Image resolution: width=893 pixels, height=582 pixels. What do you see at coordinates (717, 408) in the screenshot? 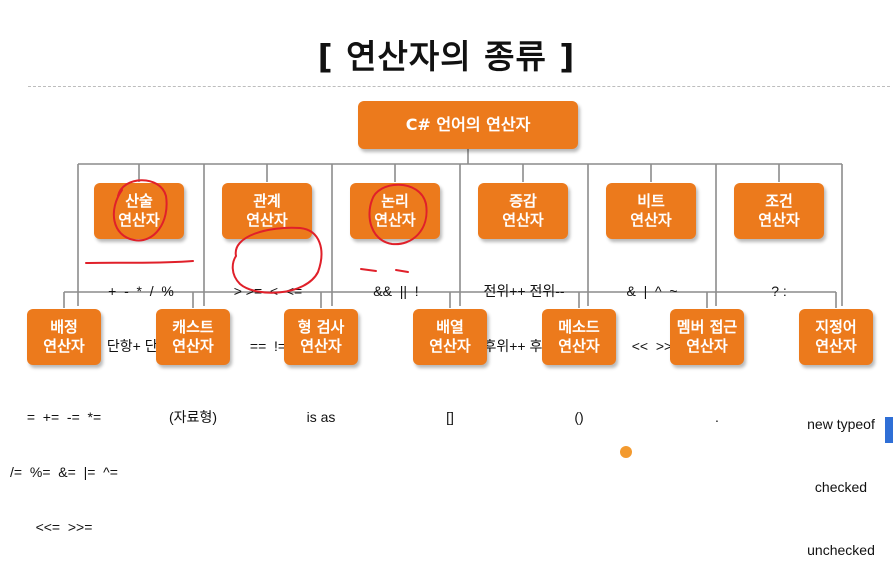
I see `ops-member-access: .` at bounding box center [717, 408].